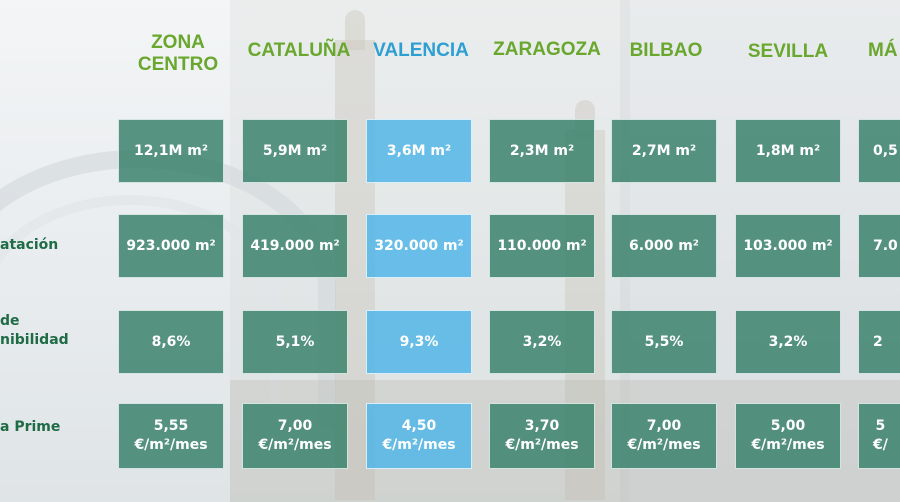 This screenshot has height=502, width=900. What do you see at coordinates (788, 151) in the screenshot?
I see `table-cell: 1,8M m²` at bounding box center [788, 151].